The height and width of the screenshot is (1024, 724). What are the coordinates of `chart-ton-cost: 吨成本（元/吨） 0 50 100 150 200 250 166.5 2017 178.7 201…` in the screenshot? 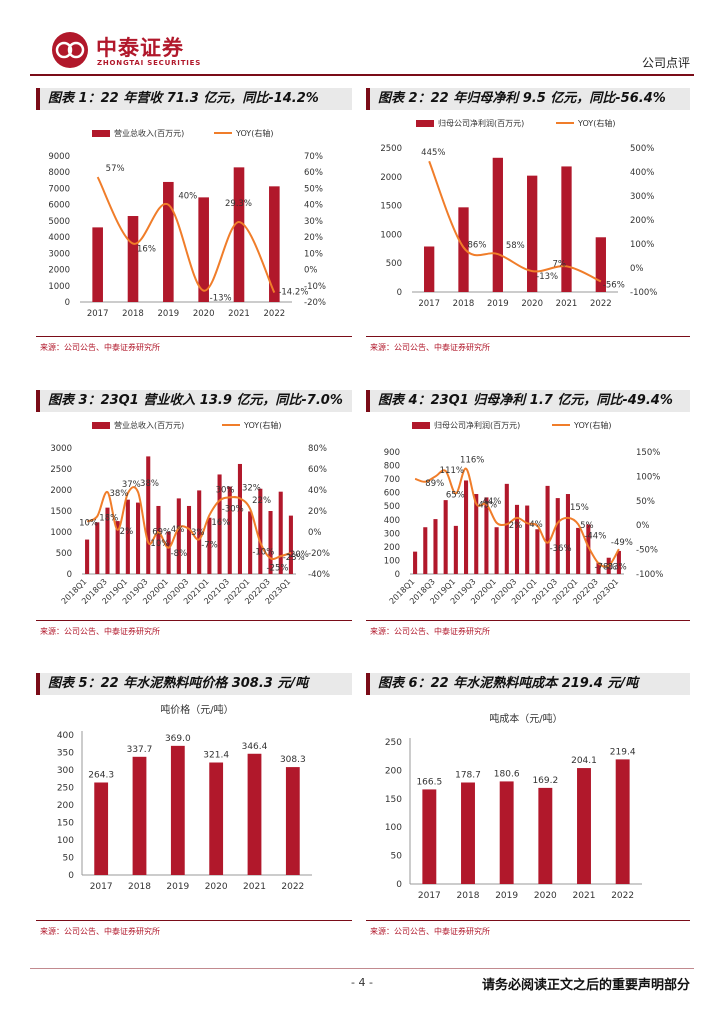 It's located at (513, 806).